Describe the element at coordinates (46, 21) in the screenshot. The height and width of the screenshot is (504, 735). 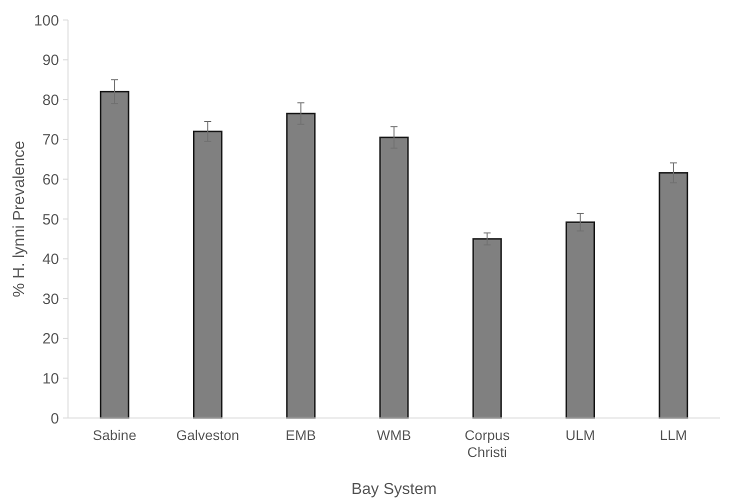
I see `y-tick-label: 100` at that location.